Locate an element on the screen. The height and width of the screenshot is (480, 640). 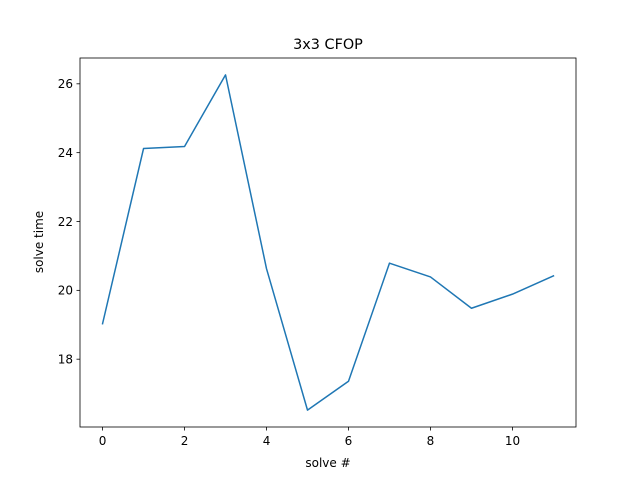
x-tick-label: 6 is located at coordinates (349, 441).